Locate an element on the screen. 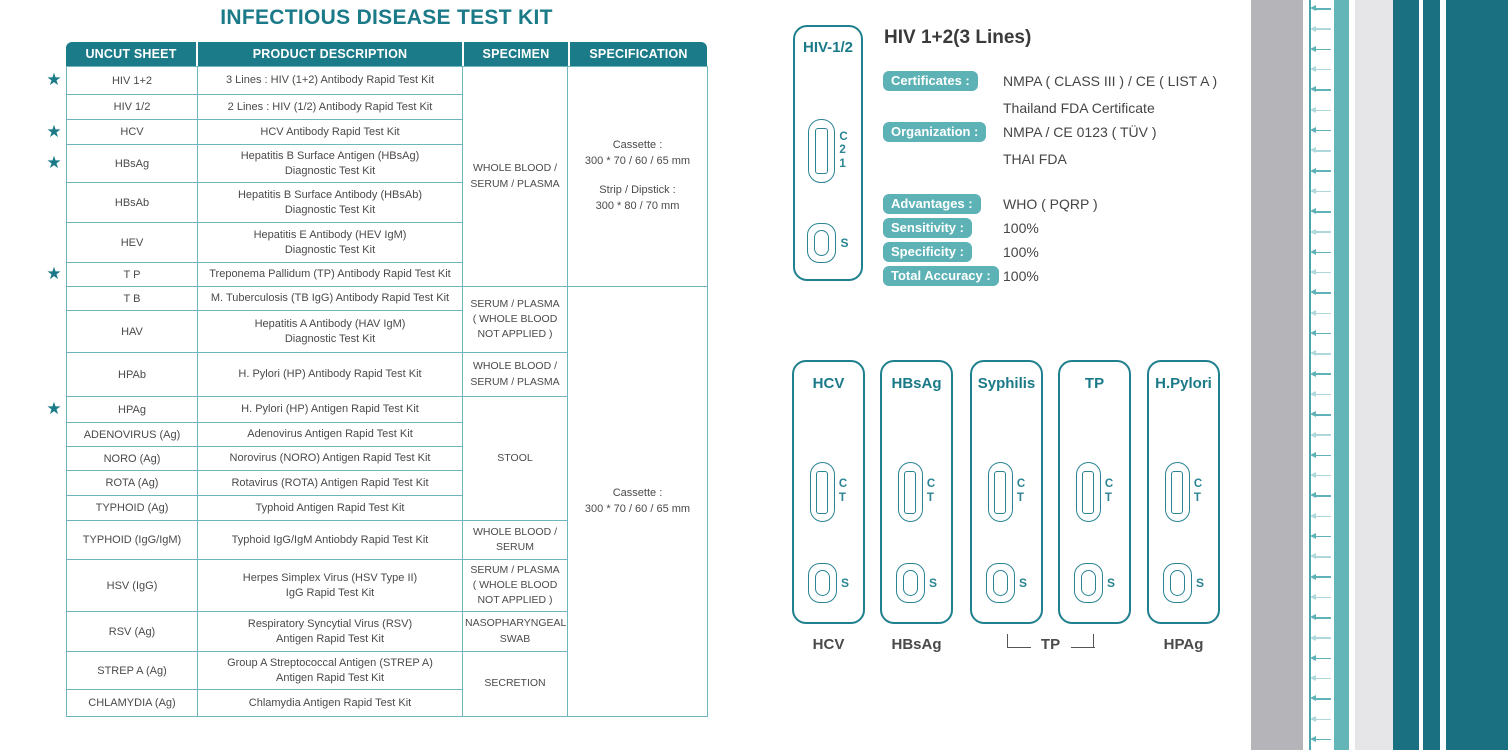 This screenshot has width=1508, height=750. column-header-specimen: SPECIMEN is located at coordinates (516, 54).